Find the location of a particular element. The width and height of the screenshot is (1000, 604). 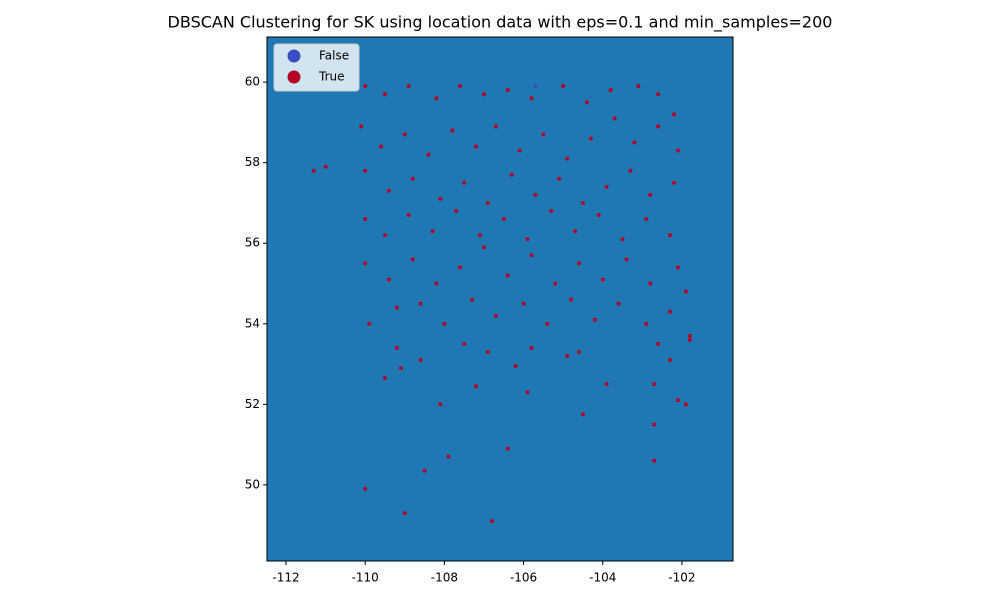

y-tick-label: 58 is located at coordinates (252, 162).